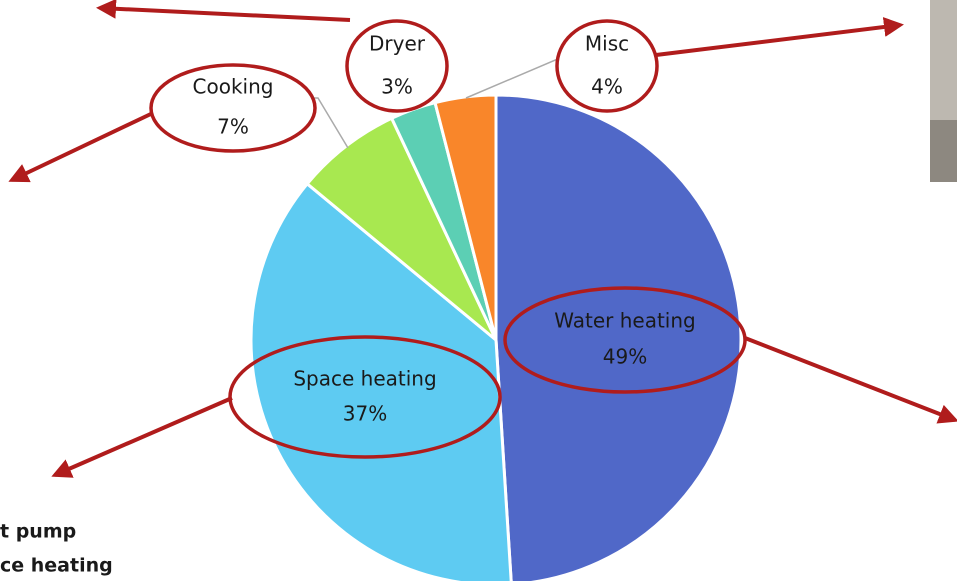 The height and width of the screenshot is (581, 957). I want to click on value-label: 3%, so click(397, 87).